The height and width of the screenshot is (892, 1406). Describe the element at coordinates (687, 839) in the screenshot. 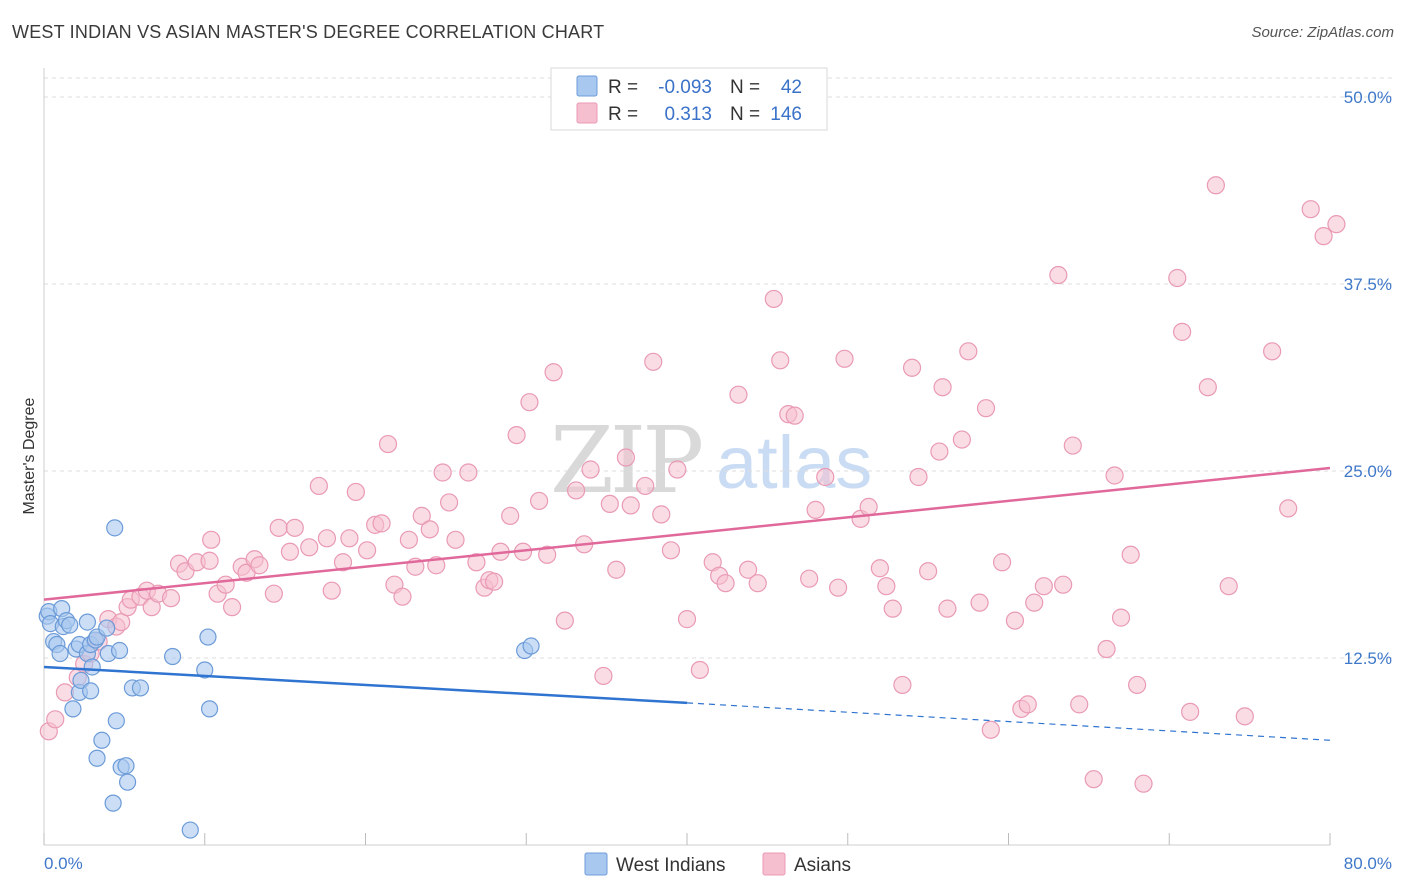

I see `x-ticks` at that location.